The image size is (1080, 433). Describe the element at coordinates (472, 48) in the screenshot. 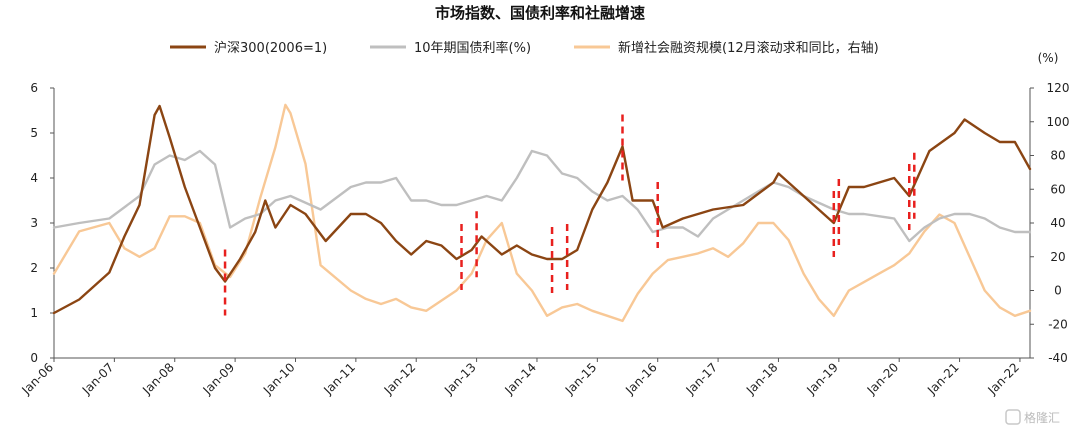

I see `legend-label-bond: 10年期国债利率(%)` at that location.